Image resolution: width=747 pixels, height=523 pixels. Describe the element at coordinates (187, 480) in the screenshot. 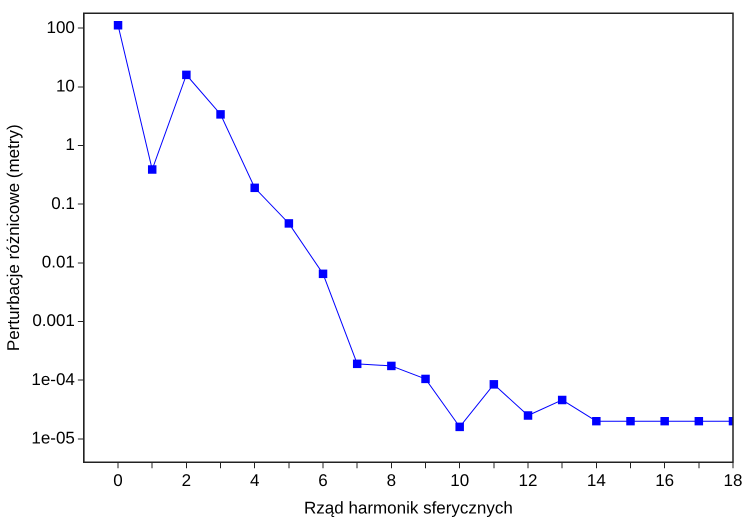

I see `x-tick-label: 2` at that location.